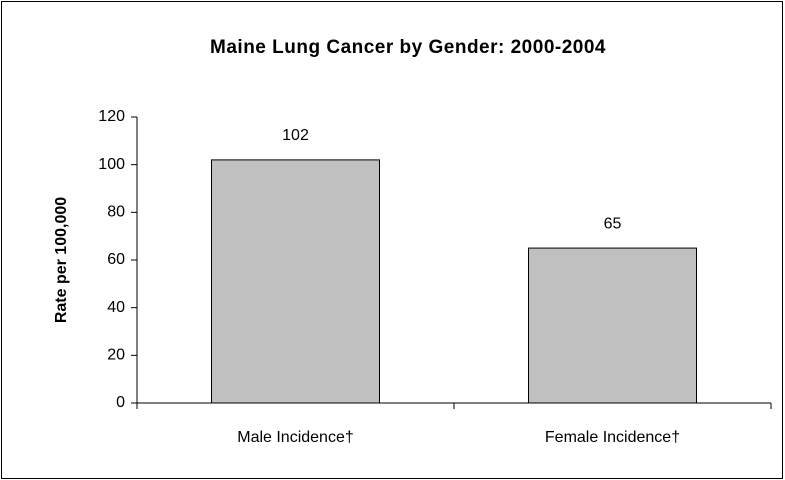  I want to click on y-tick-label: 120, so click(111, 116).